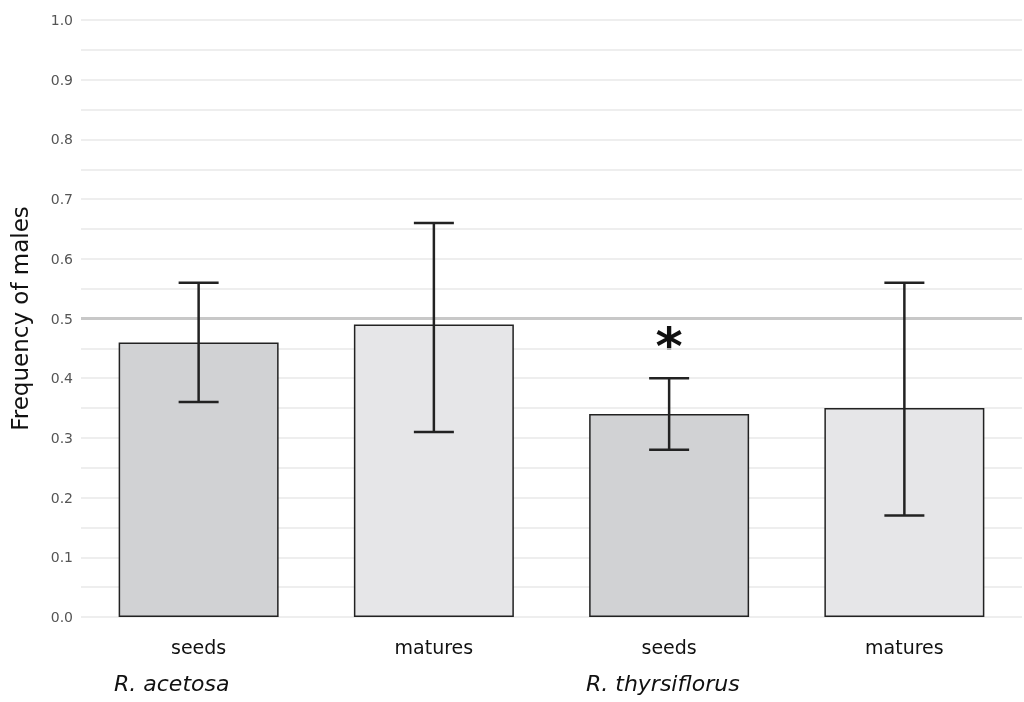  I want to click on y-tick-label: 0.2, so click(61, 497).